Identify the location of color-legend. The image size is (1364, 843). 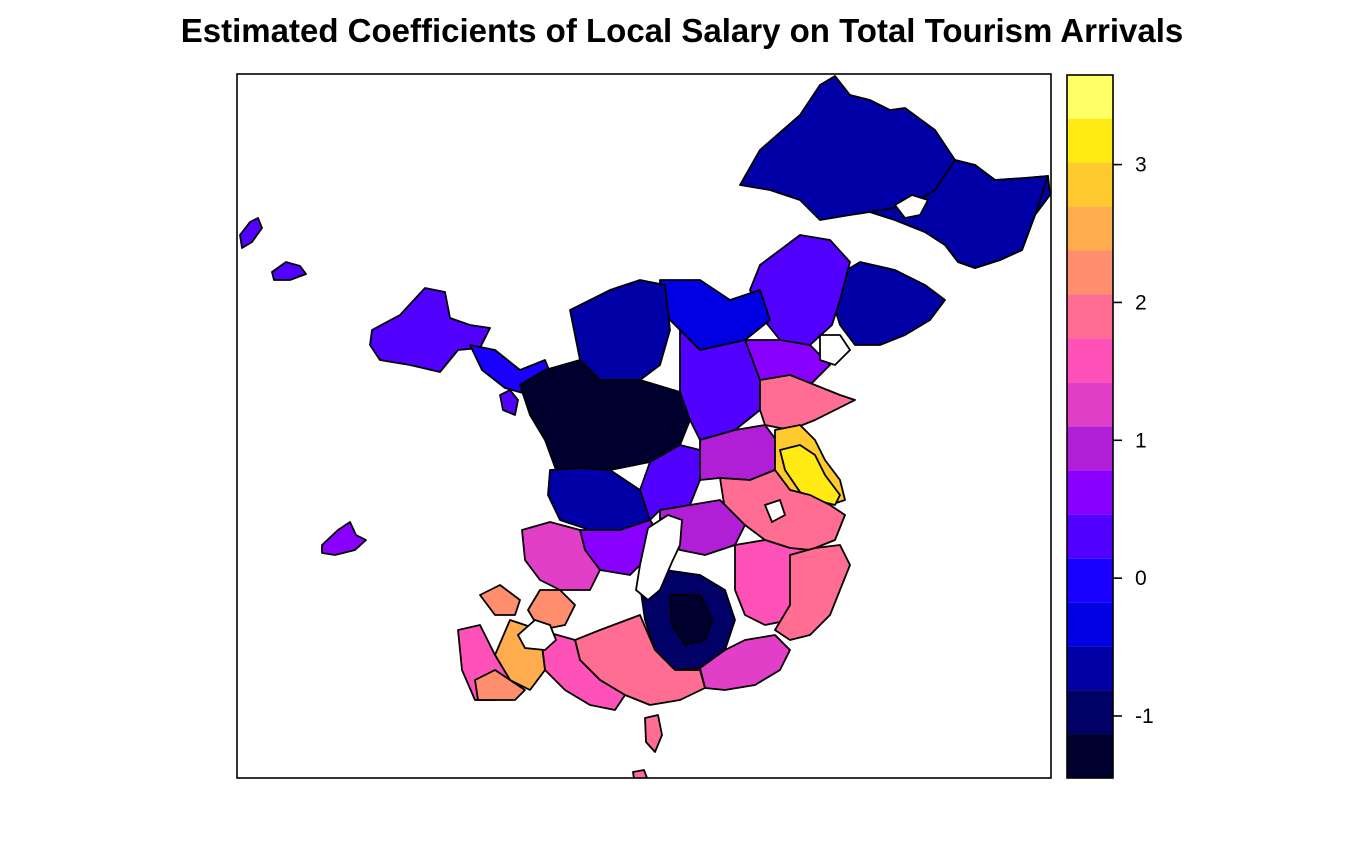
(1090, 426).